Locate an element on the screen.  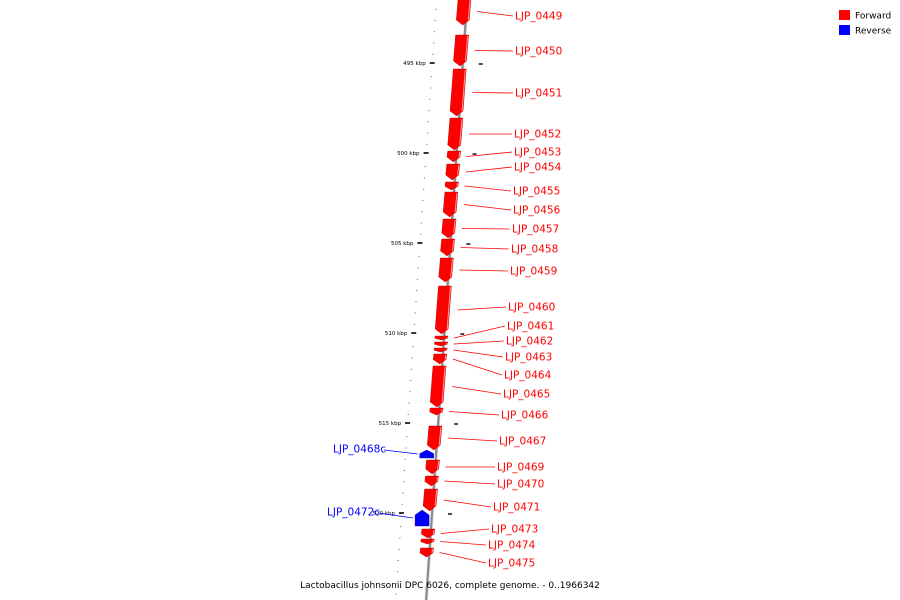
gene-ljp-0455-arrow is located at coordinates (451, 186).